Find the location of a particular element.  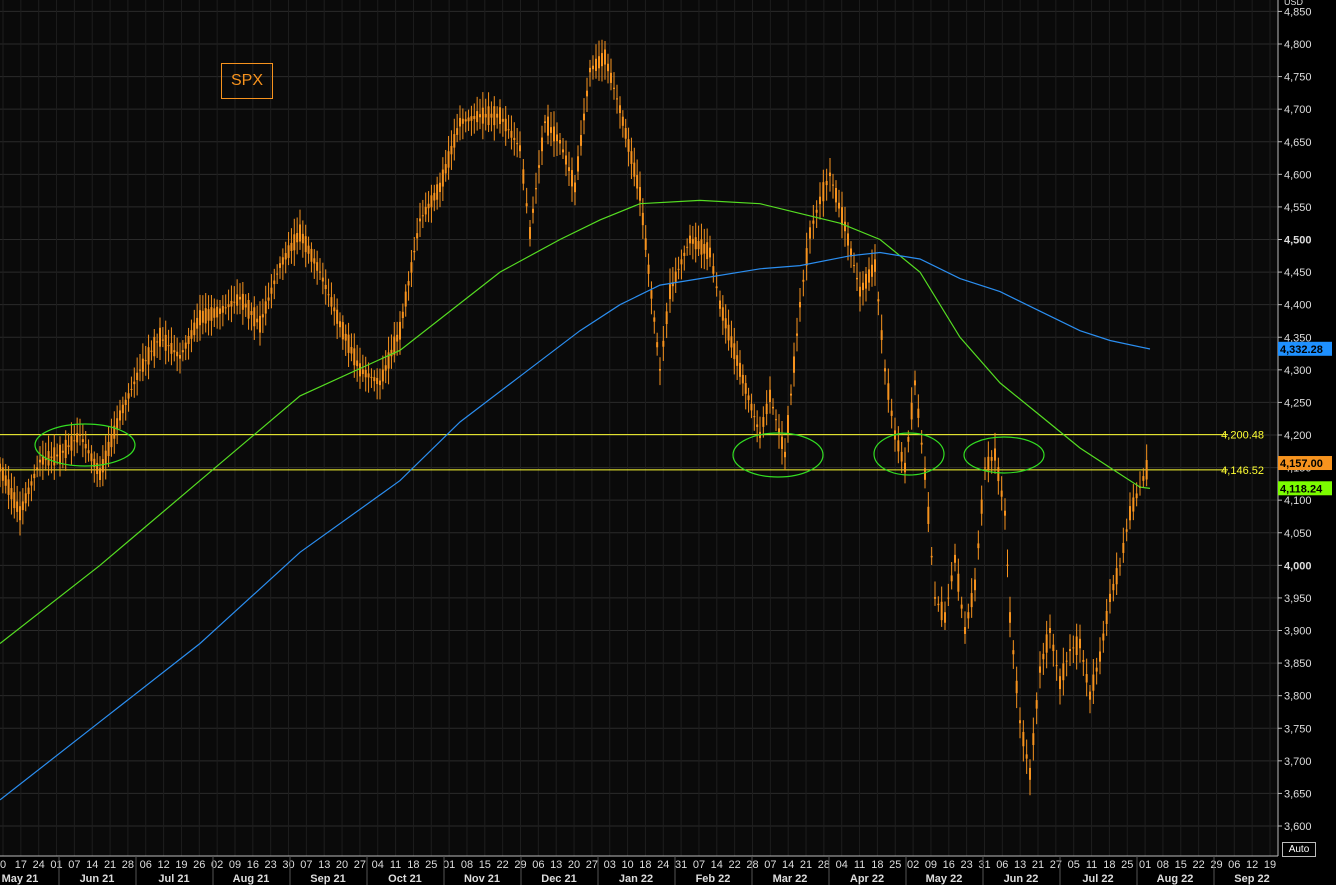

y-tick-label: 4,750 is located at coordinates (1298, 78).